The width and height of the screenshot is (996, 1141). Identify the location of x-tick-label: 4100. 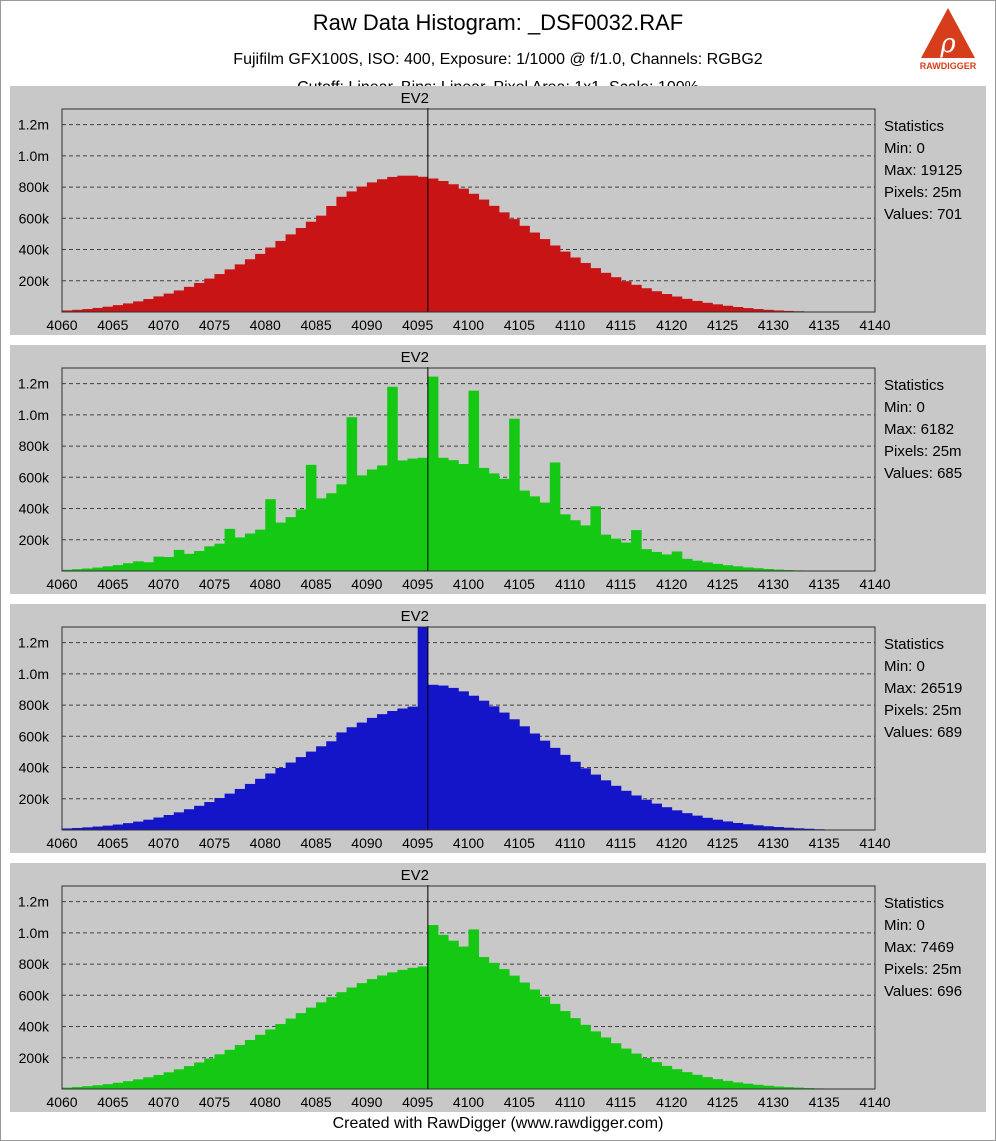
(468, 843).